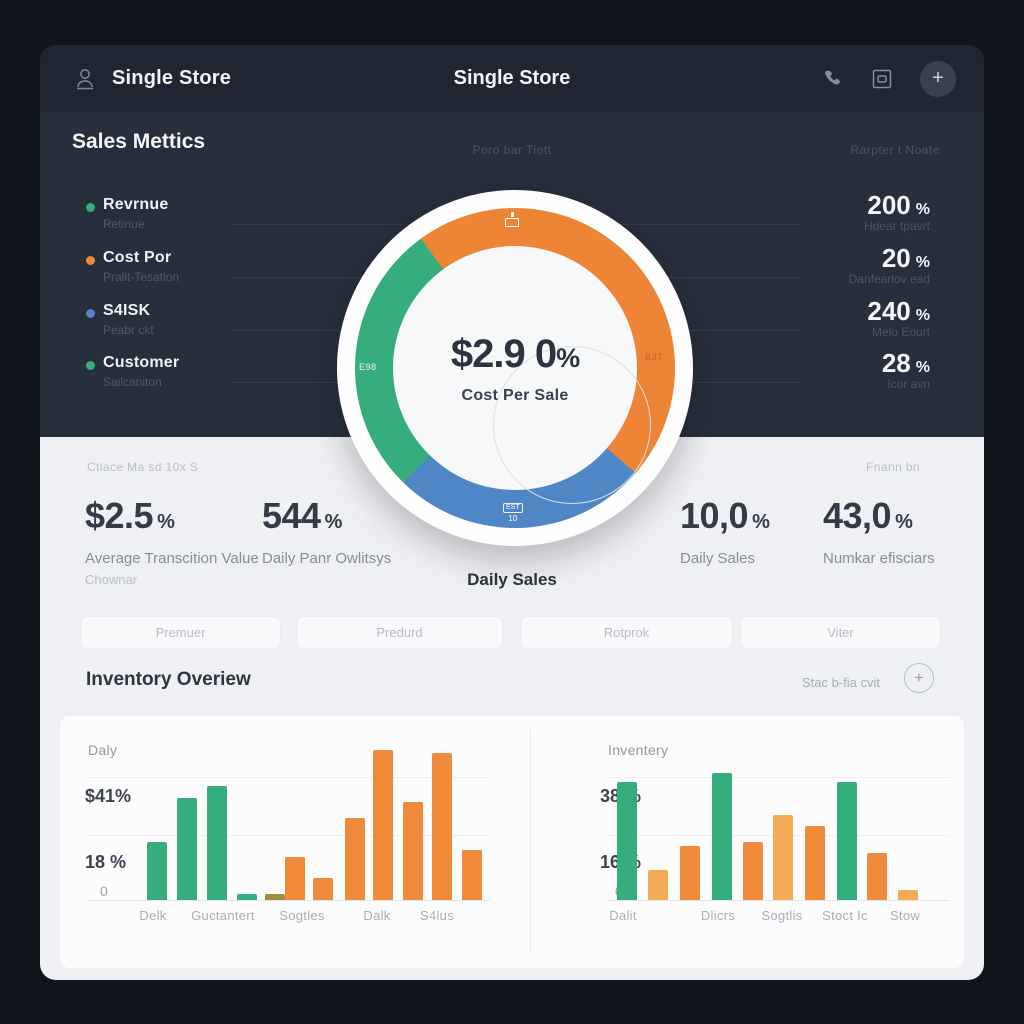 The width and height of the screenshot is (1024, 1024). Describe the element at coordinates (437, 915) in the screenshot. I see `x-tick-label: S4lus` at that location.